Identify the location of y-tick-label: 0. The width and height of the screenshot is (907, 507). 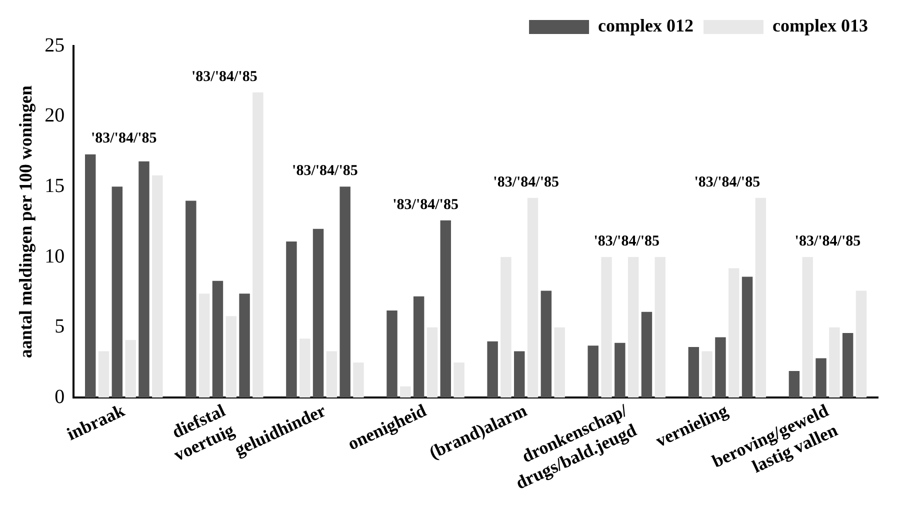
(59, 397).